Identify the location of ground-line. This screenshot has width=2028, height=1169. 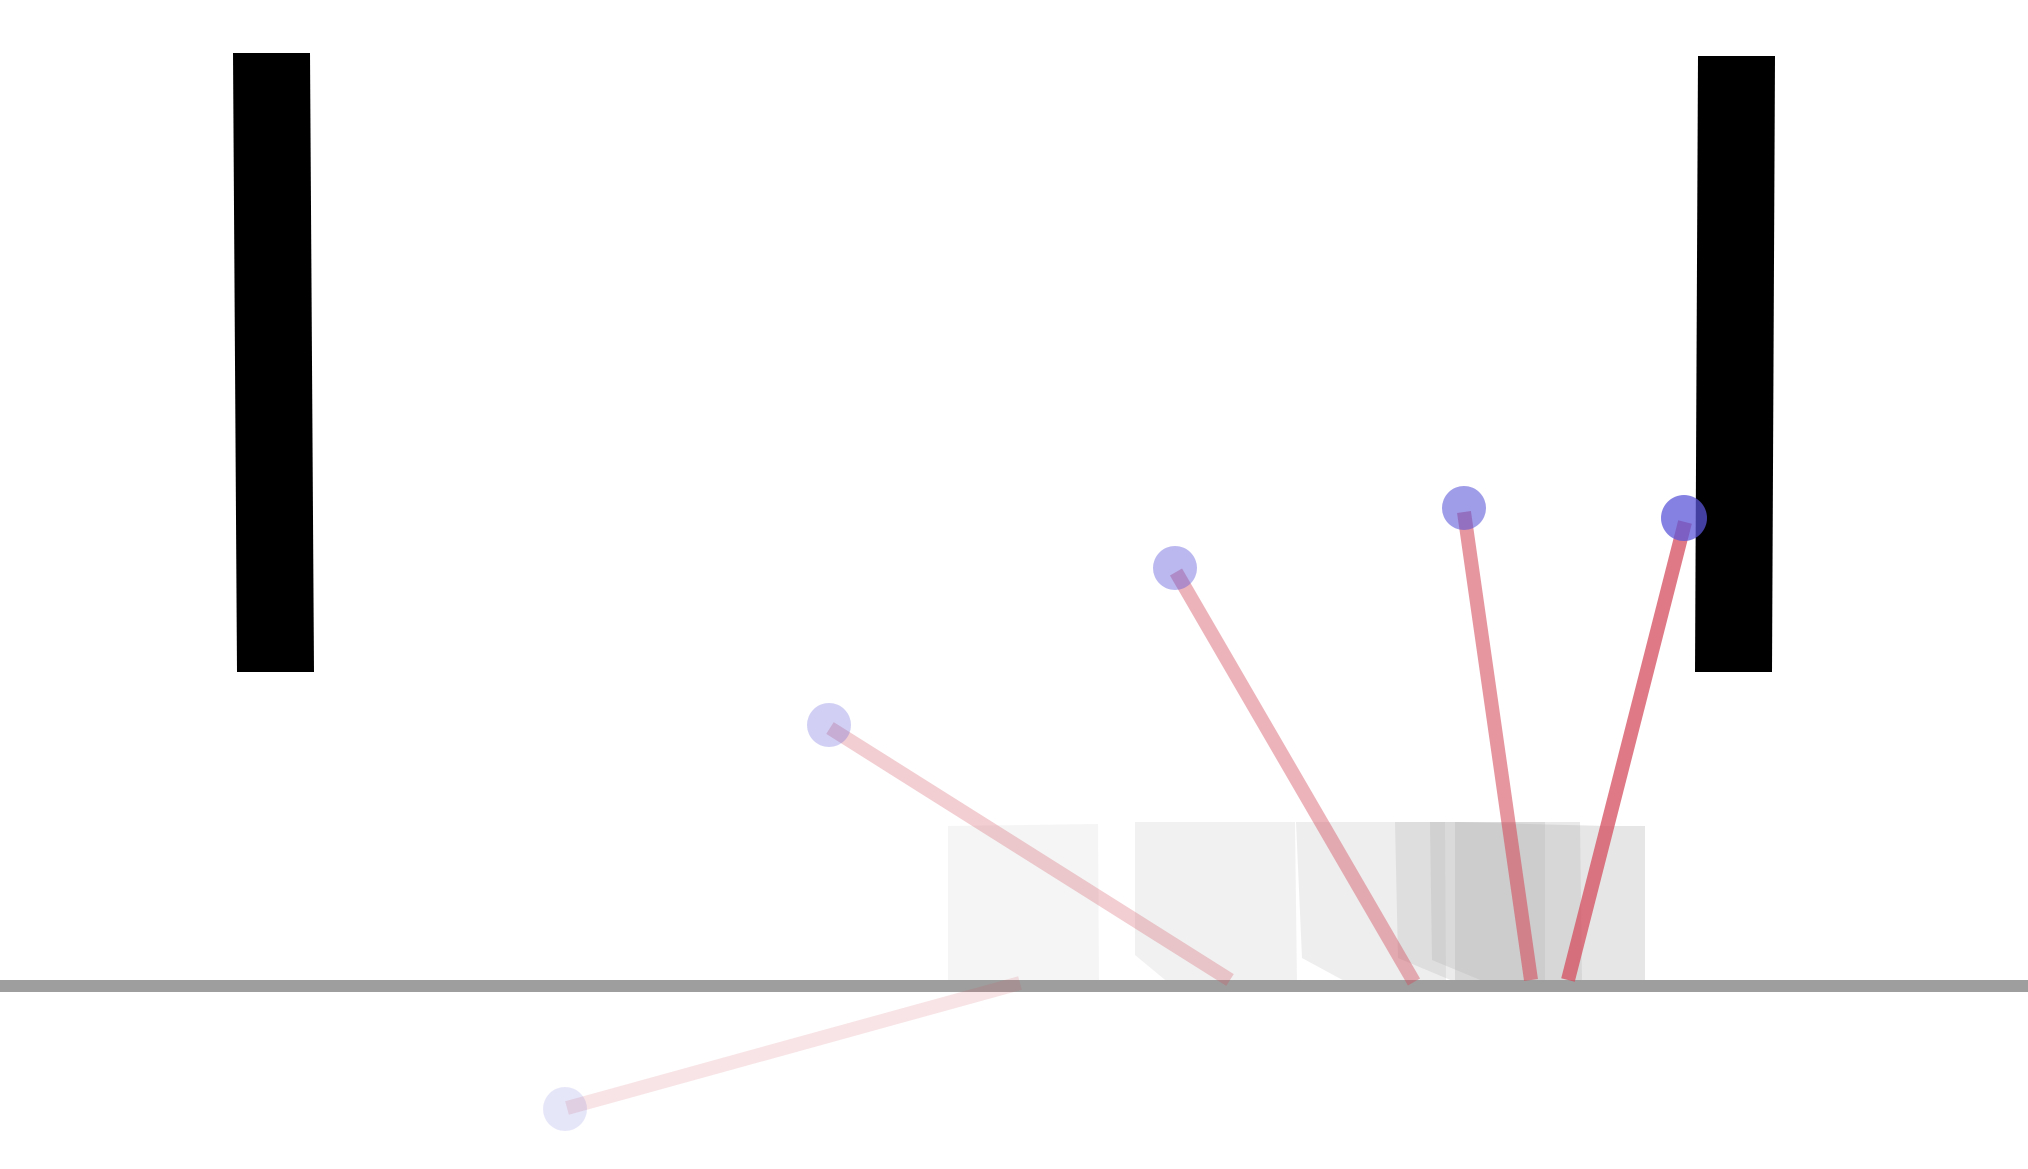
(1014, 986).